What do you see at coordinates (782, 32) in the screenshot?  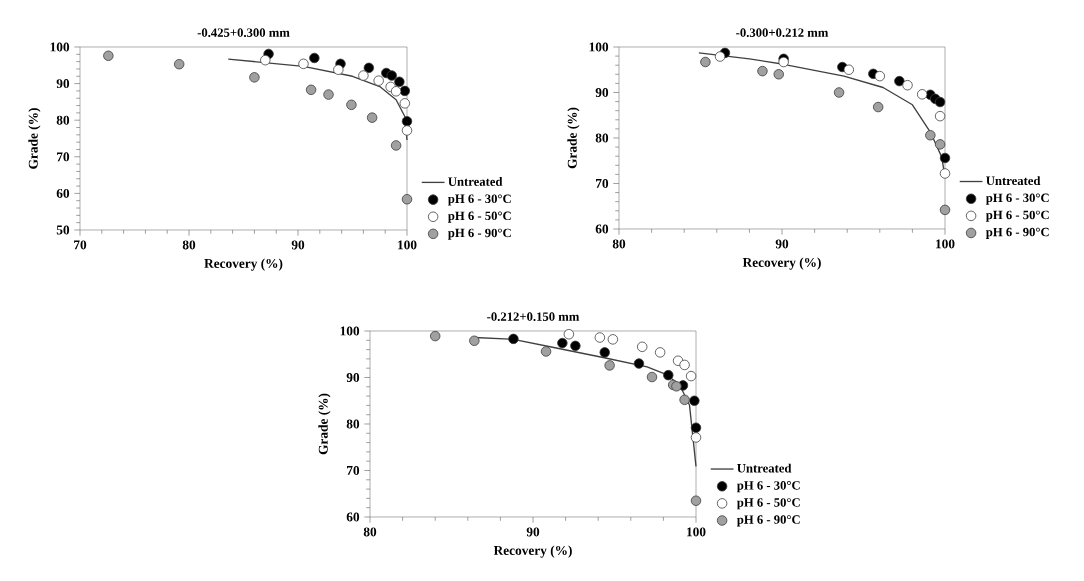 I see `chart-title: -0.300+0.212 mm` at bounding box center [782, 32].